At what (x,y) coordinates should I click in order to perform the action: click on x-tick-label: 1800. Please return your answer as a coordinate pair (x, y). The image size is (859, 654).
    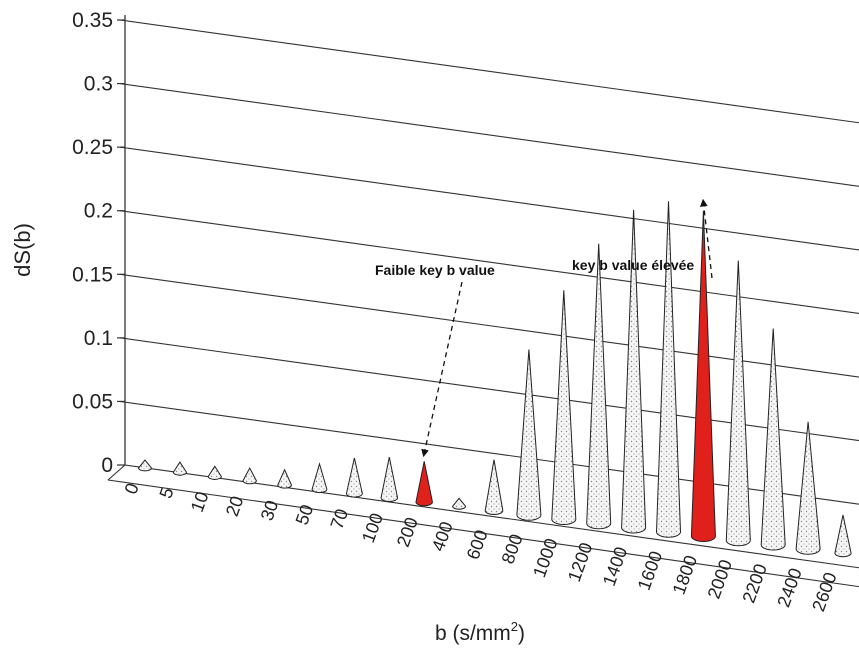
    Looking at the image, I should click on (685, 575).